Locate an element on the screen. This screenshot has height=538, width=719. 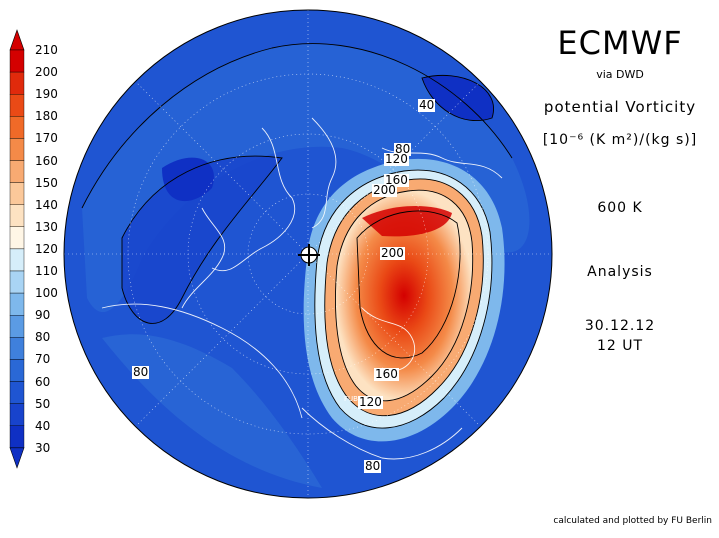
brand-title: ECMWF is located at coordinates (620, 43).